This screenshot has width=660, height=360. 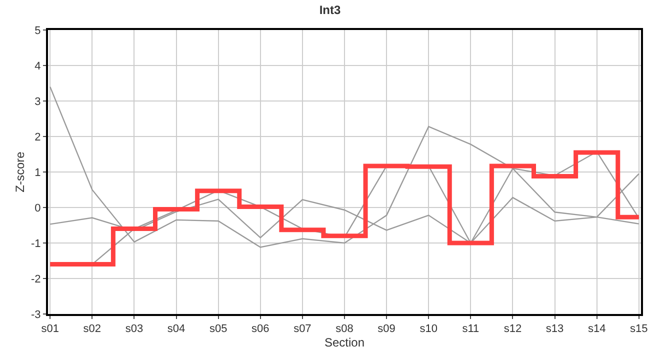 I want to click on x-tick-label: s01, so click(x=50, y=329).